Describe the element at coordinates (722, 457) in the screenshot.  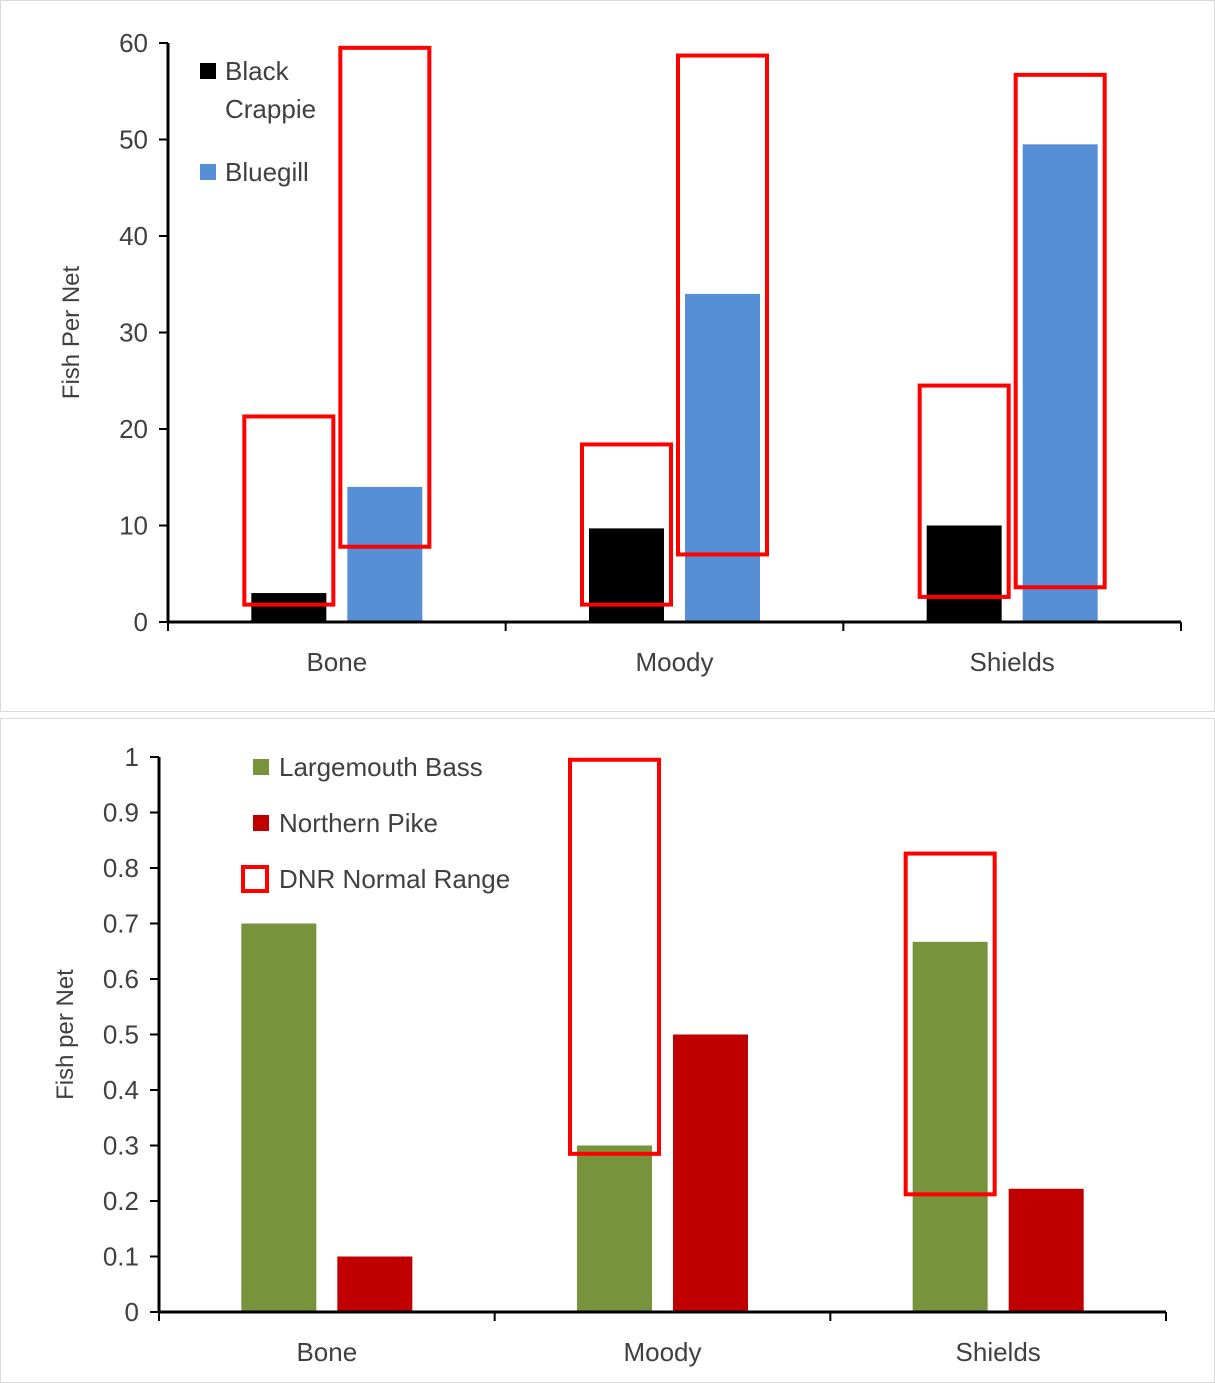
I see `chart1-bar-bluegill-moody` at that location.